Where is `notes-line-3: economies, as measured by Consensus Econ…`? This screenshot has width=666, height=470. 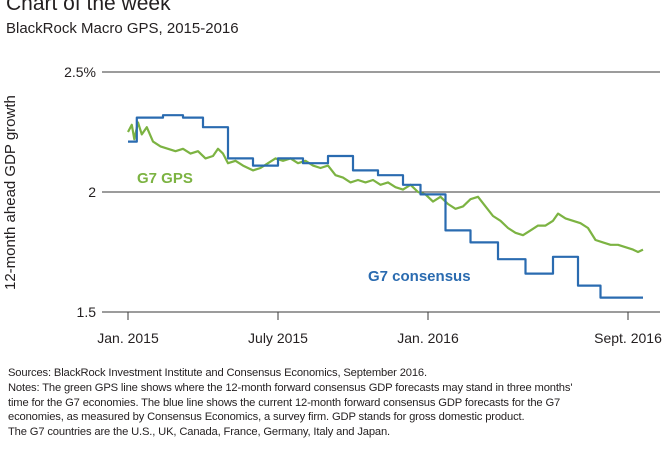
notes-line-3: economies, as measured by Consensus Econ… is located at coordinates (266, 417).